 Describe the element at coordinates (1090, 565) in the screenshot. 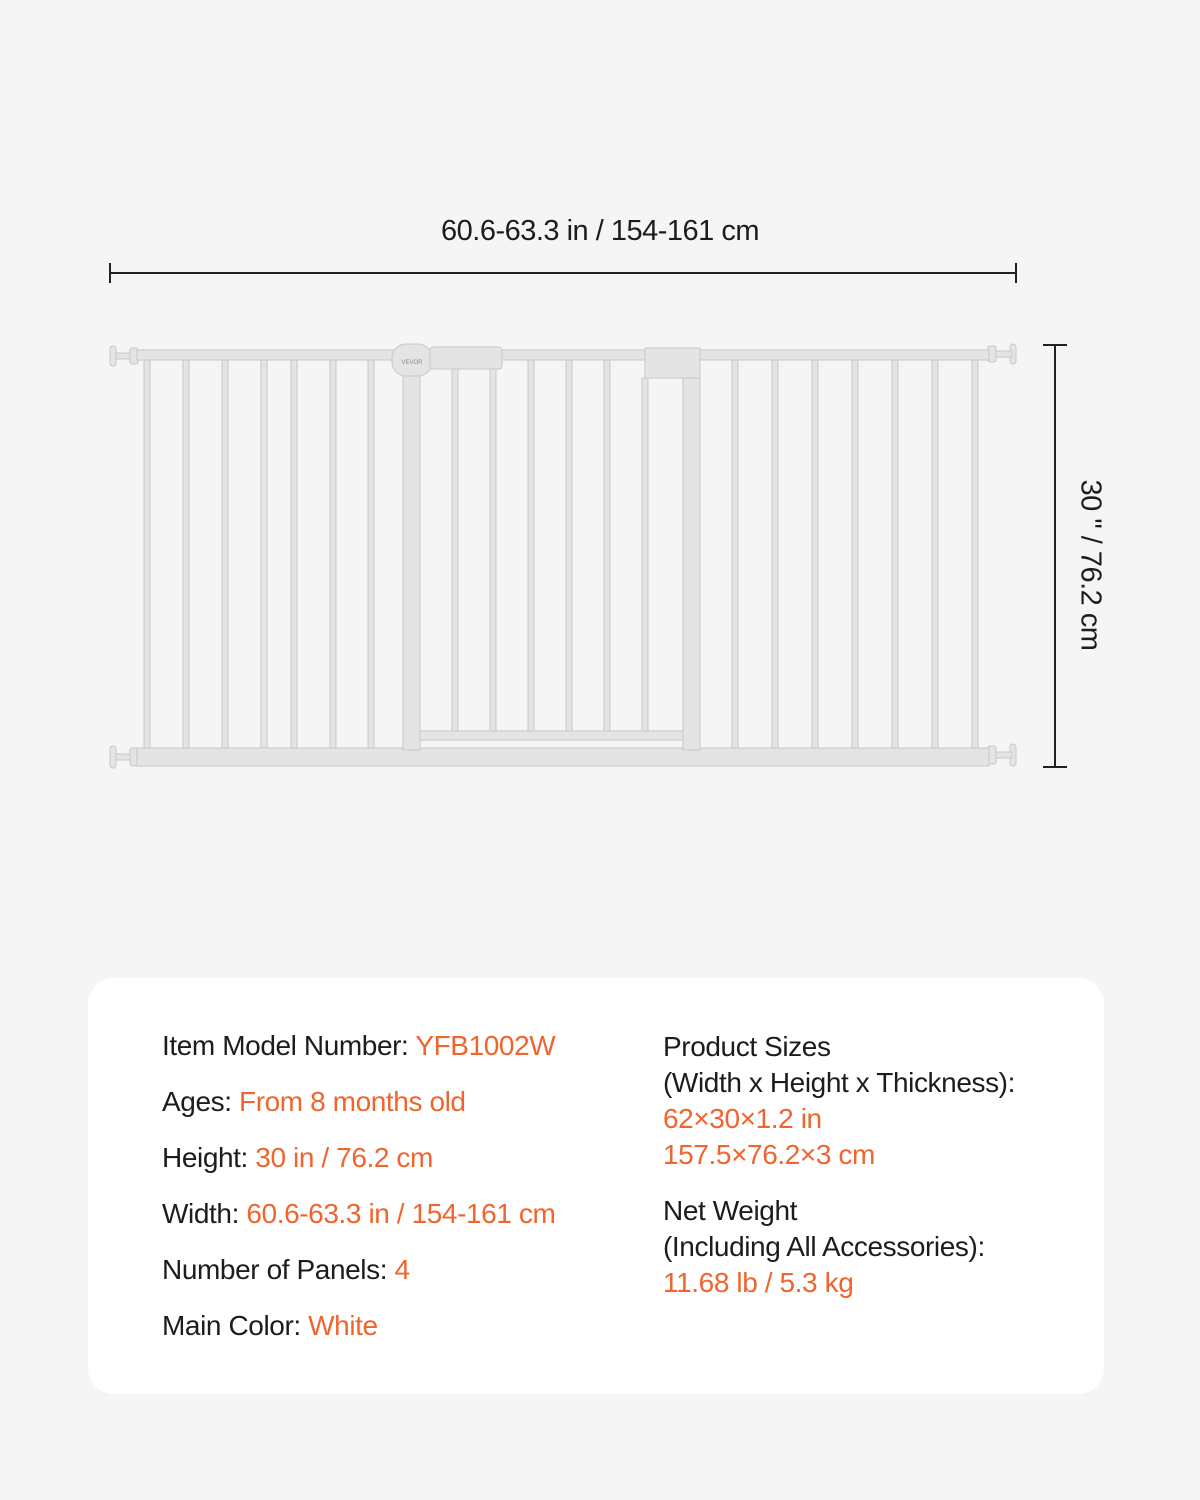

I see `height-dimension-label: 30 " / 76.2 cm` at that location.